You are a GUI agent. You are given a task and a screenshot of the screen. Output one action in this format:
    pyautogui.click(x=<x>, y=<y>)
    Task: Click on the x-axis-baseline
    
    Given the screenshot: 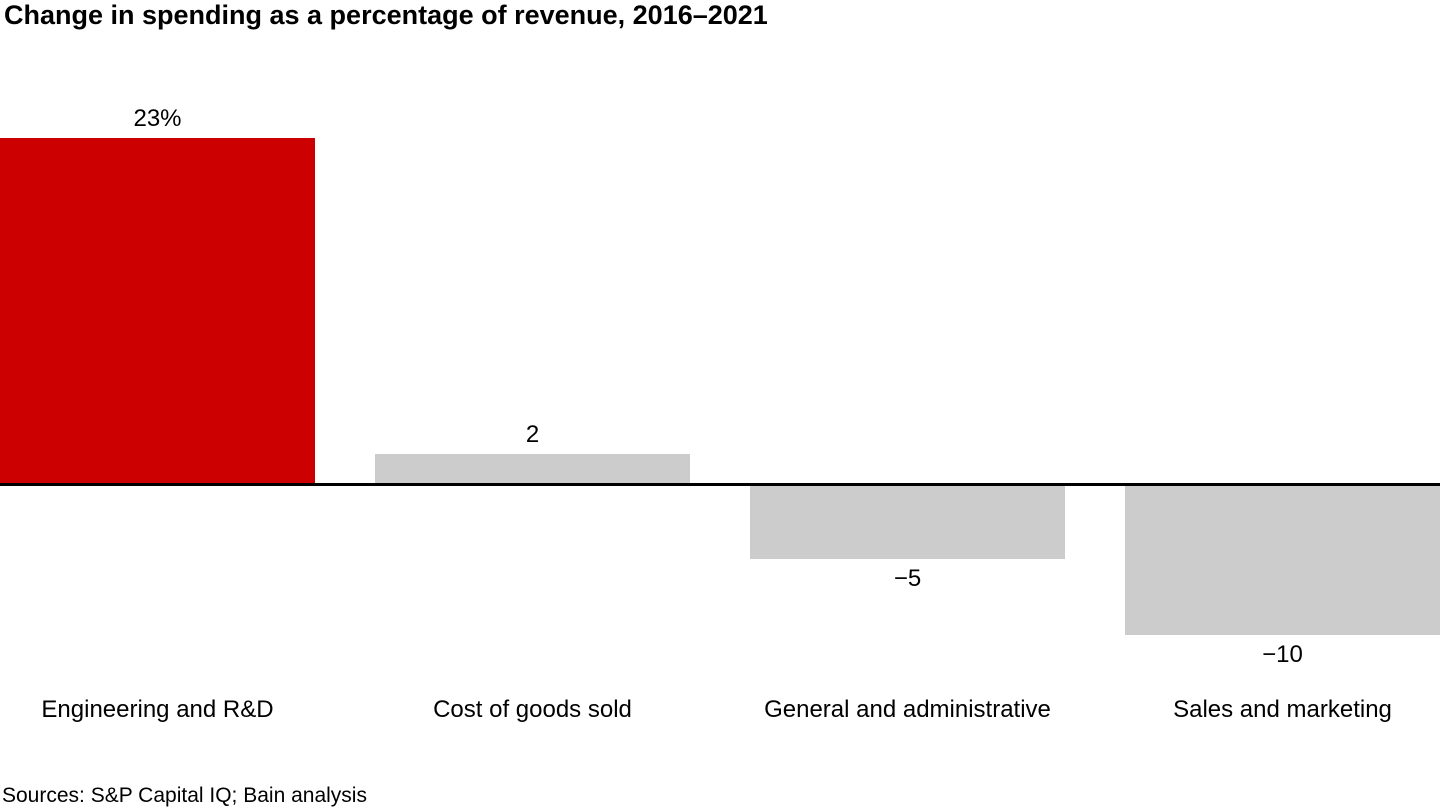 What is the action you would take?
    pyautogui.click(x=720, y=484)
    